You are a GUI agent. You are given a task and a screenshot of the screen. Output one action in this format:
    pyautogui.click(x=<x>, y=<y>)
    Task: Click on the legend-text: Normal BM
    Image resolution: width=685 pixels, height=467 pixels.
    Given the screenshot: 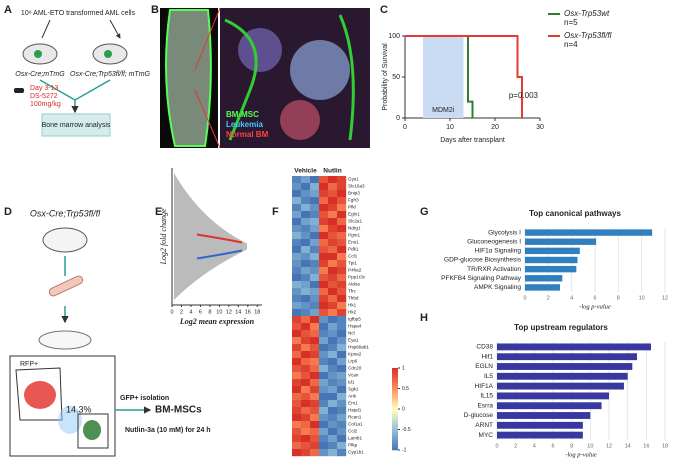 What is the action you would take?
    pyautogui.click(x=247, y=134)
    